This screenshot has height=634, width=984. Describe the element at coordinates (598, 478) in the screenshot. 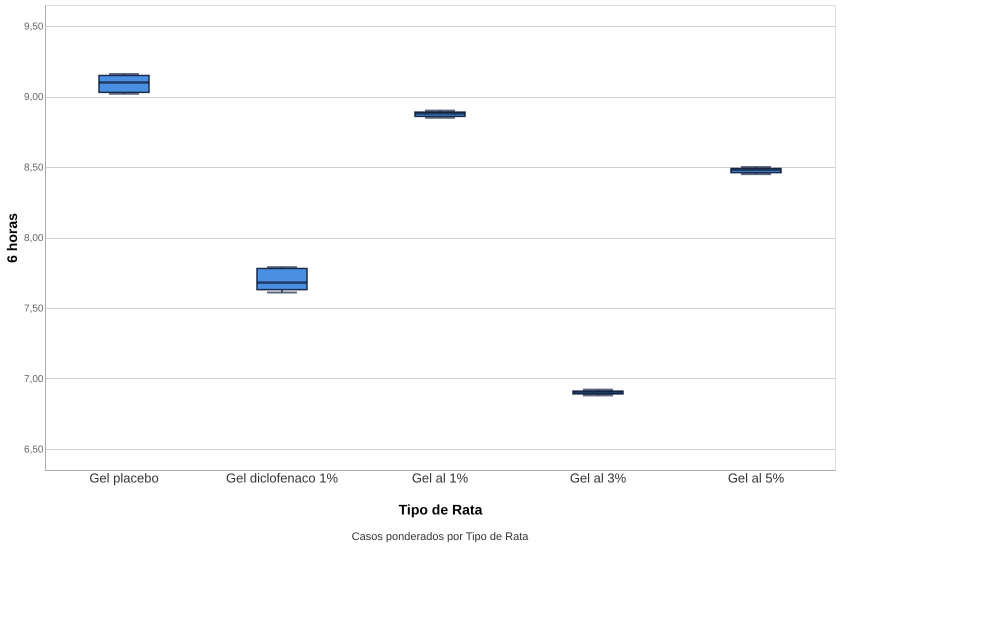

I see `x-tick-label: Gel al 3%` at that location.